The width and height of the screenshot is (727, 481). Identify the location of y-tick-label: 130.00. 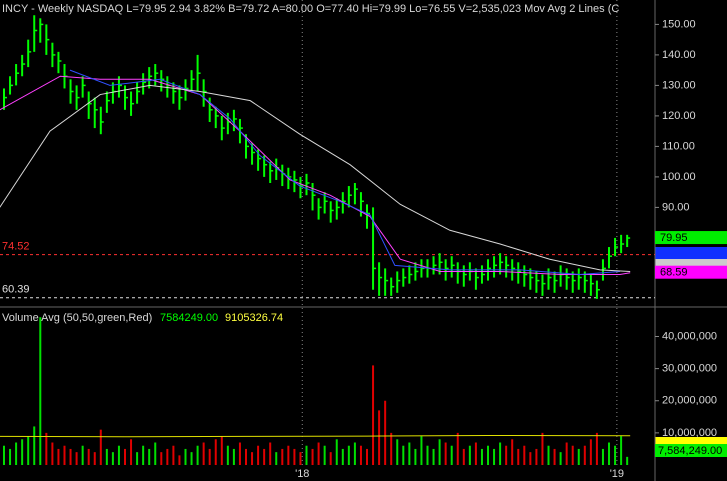
(679, 85).